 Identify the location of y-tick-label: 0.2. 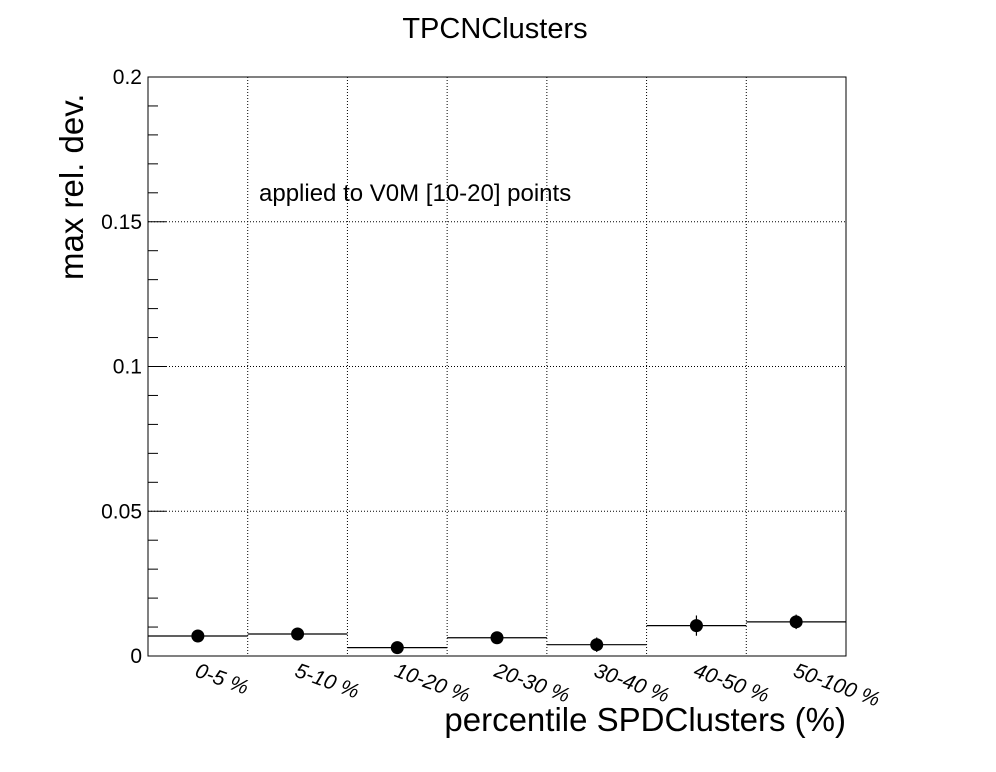
(127, 77).